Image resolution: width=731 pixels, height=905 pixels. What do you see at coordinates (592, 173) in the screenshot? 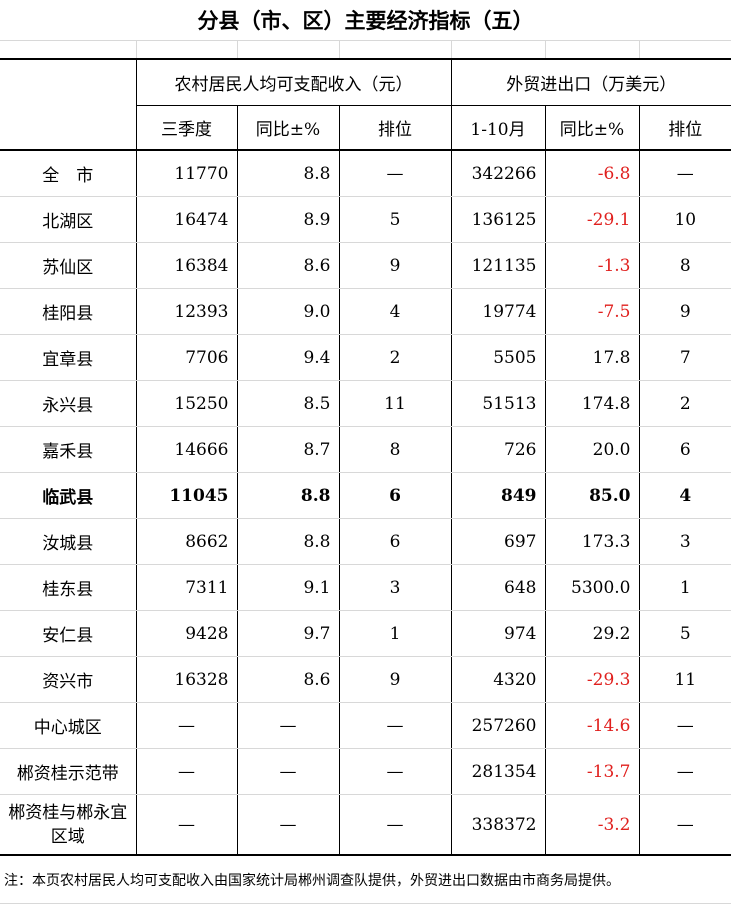
I see `cell-trade-yoy: -6.8` at bounding box center [592, 173].